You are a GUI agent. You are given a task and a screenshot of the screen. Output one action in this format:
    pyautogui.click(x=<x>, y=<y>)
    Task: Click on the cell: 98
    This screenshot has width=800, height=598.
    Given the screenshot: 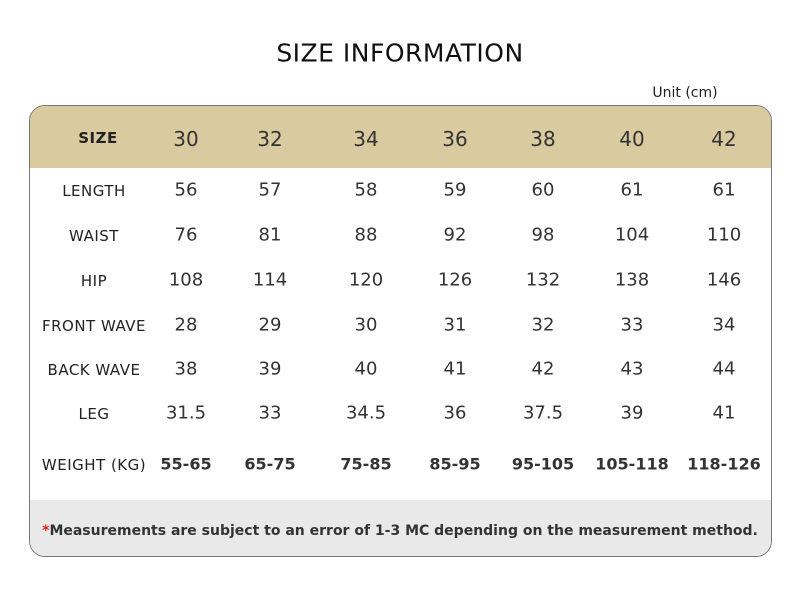 What is the action you would take?
    pyautogui.click(x=543, y=235)
    